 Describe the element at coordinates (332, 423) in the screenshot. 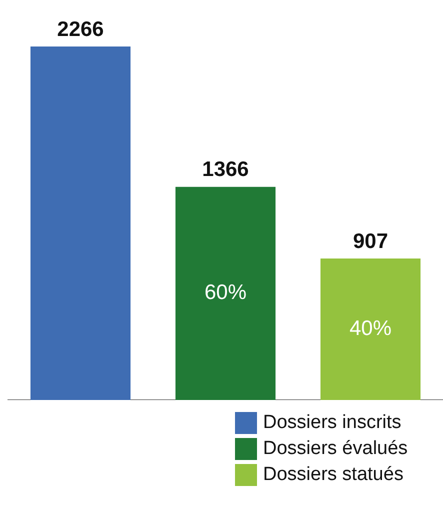

I see `legend-label: Dossiers inscrits` at that location.